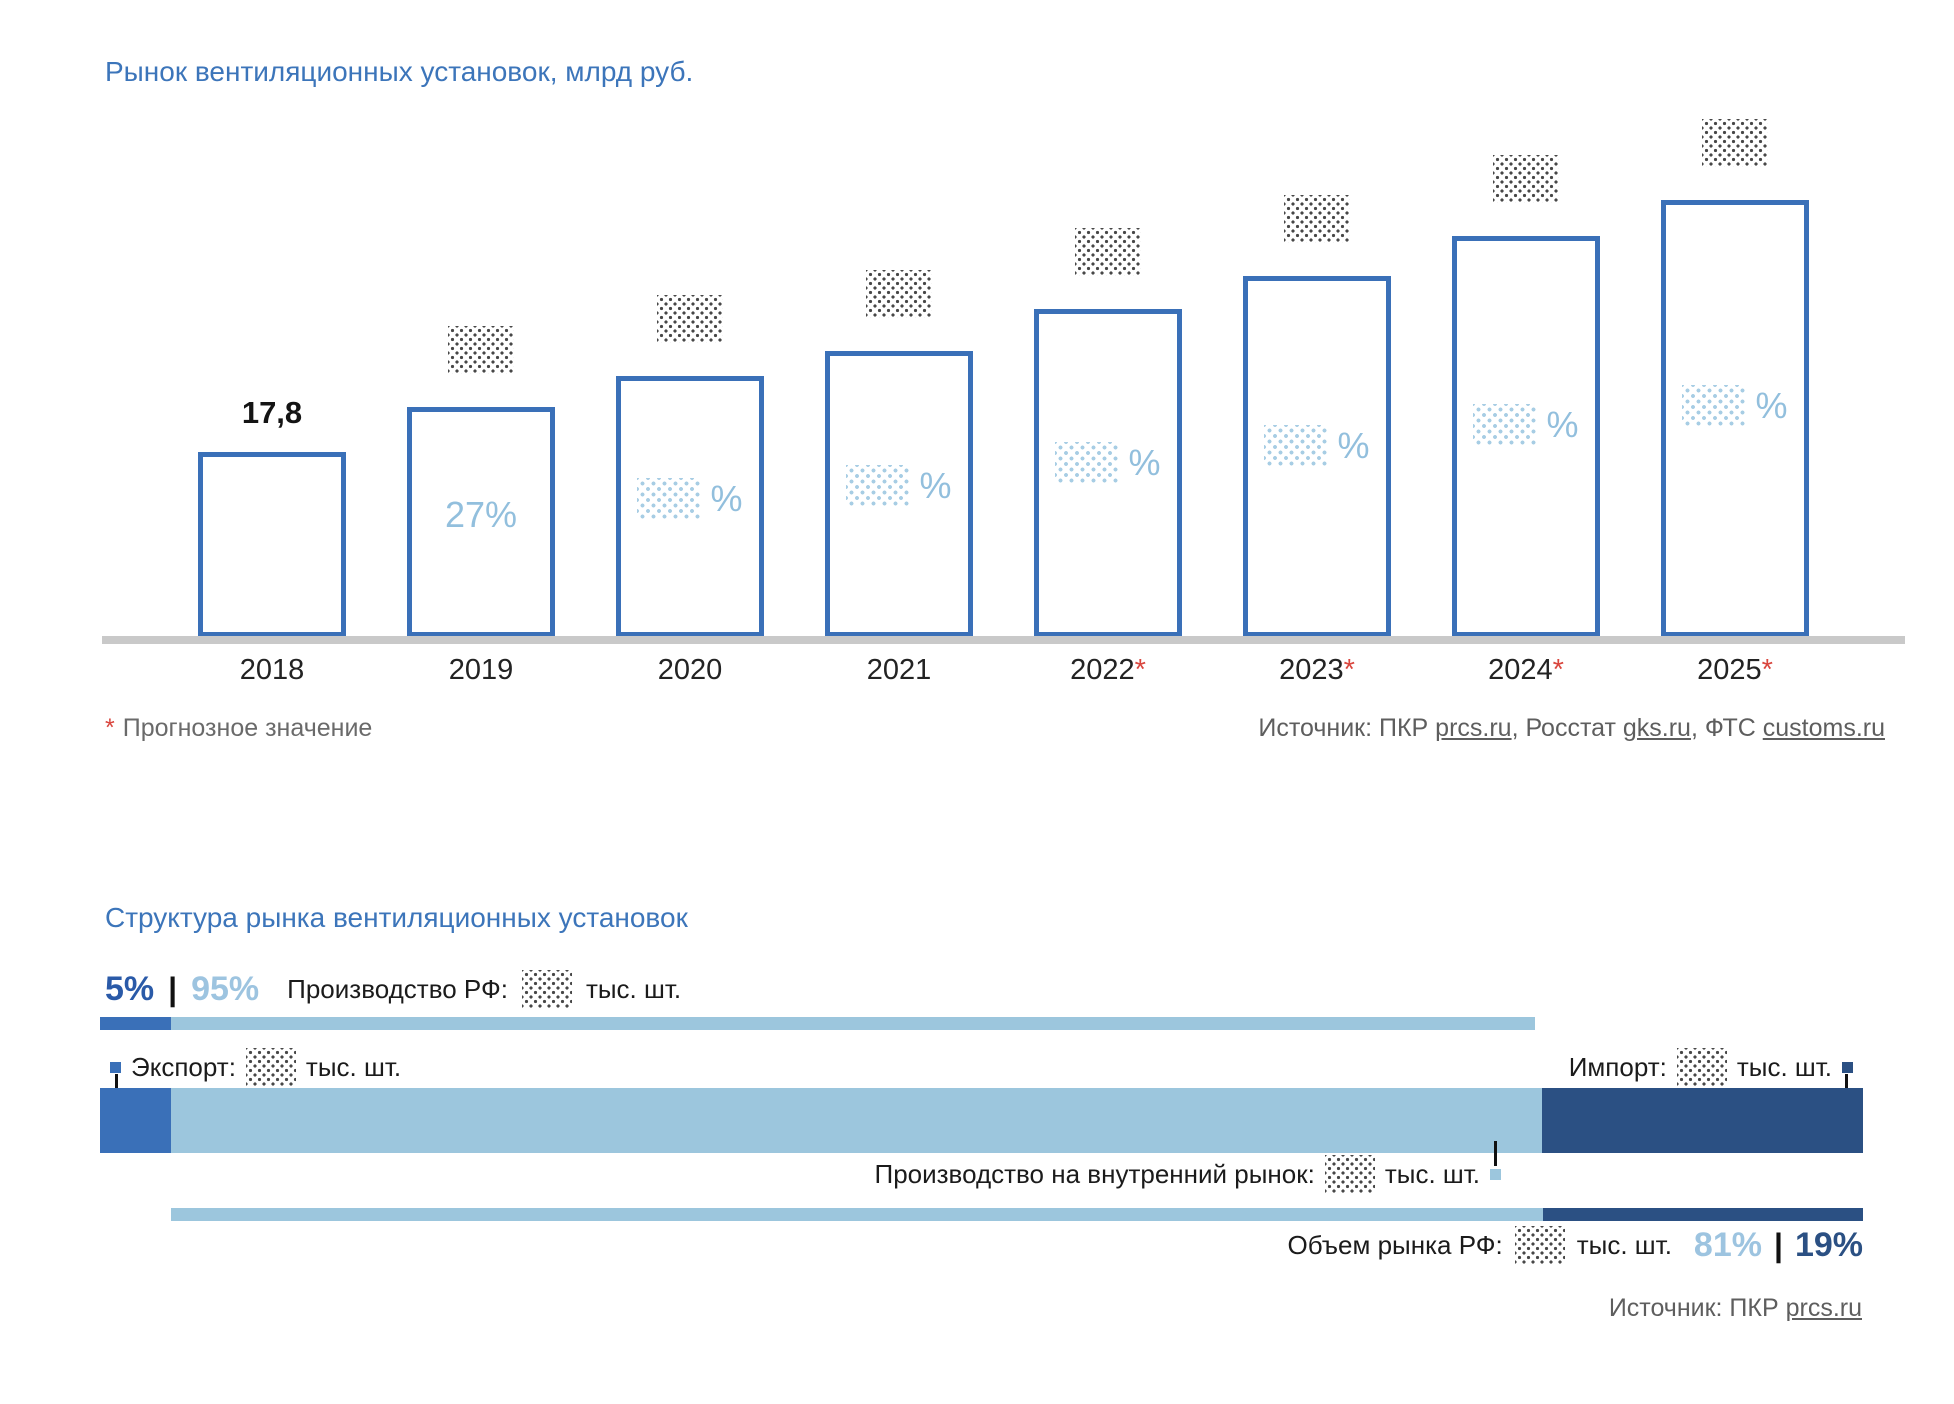 This screenshot has height=1404, width=1954. What do you see at coordinates (1617, 1066) in the screenshot?
I see `import-label: Импорт:` at bounding box center [1617, 1066].